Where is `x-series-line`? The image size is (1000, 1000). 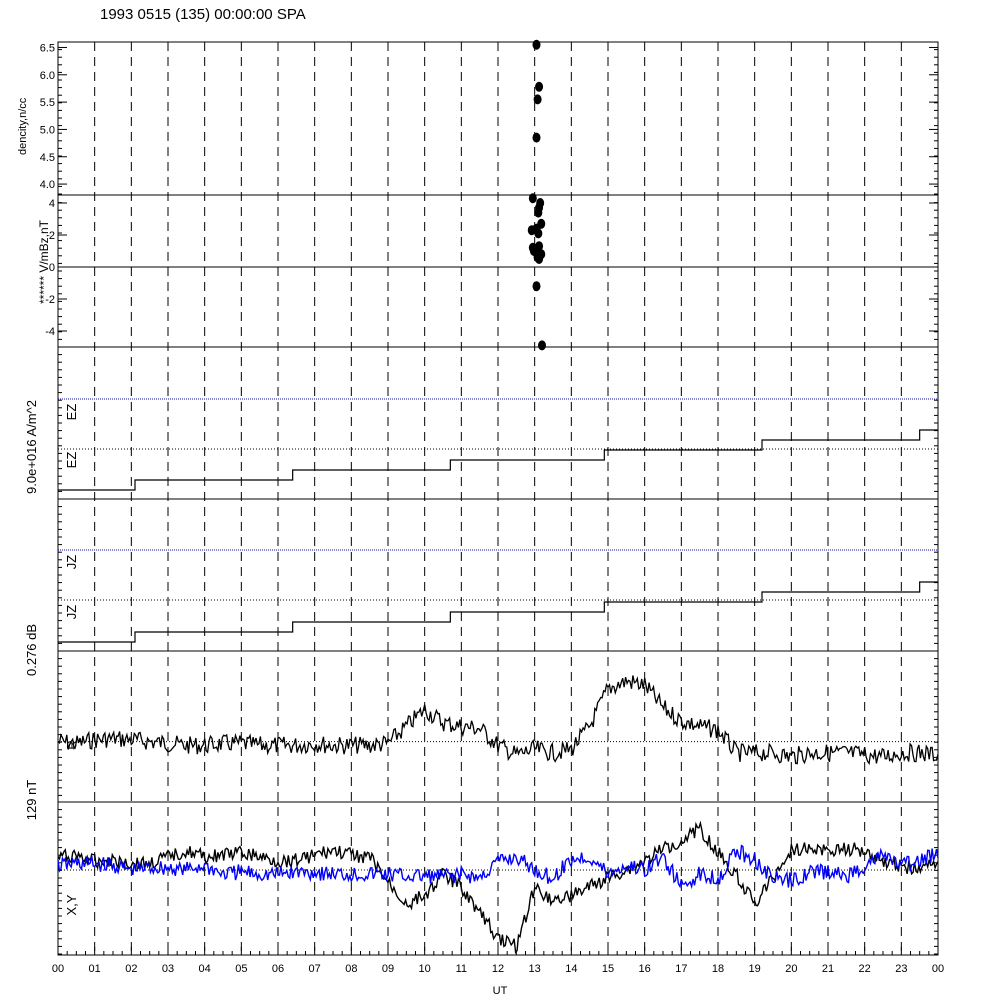 x-series-line is located at coordinates (498, 887).